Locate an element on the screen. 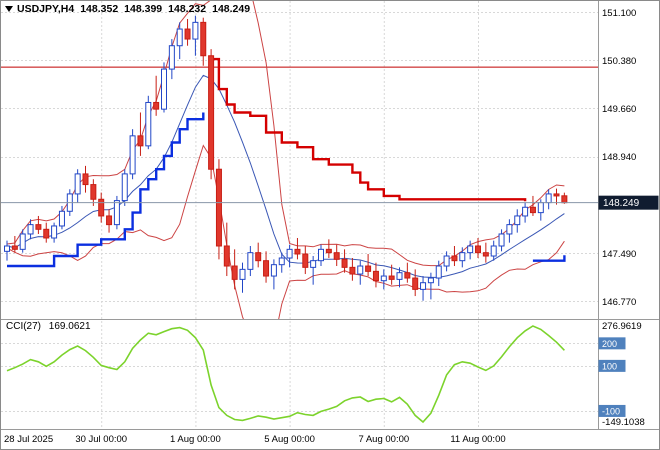 Image resolution: width=660 pixels, height=450 pixels. price-tag-box is located at coordinates (628, 202).